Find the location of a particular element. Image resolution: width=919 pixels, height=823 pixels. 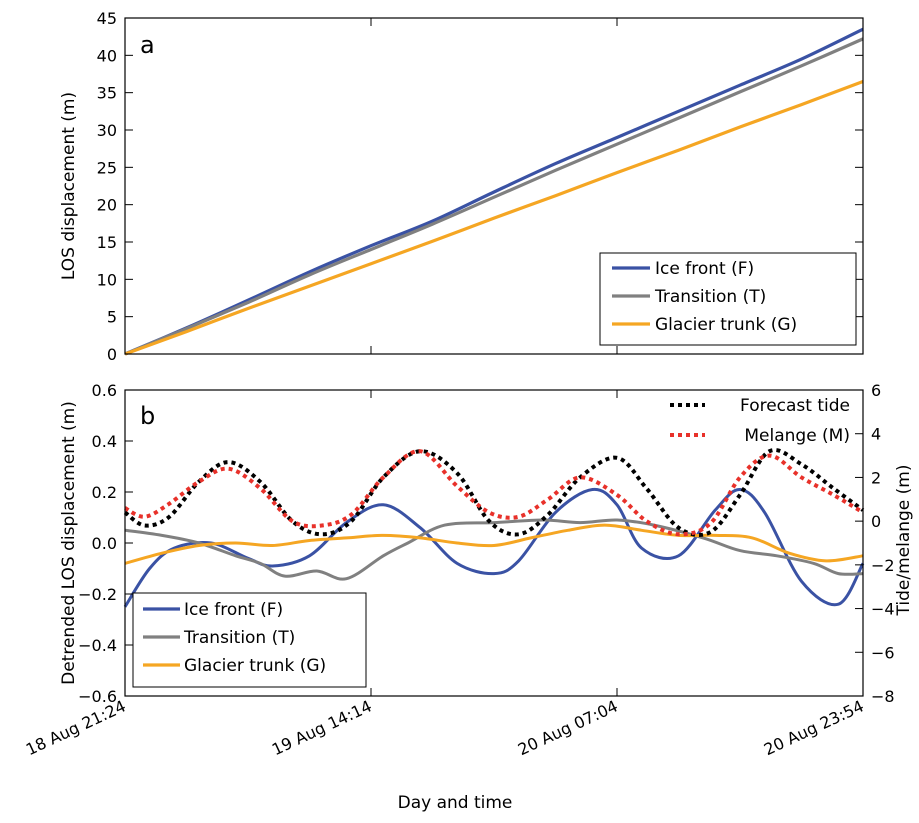

panel-b-y2-tick-label: 0 is located at coordinates (876, 521).